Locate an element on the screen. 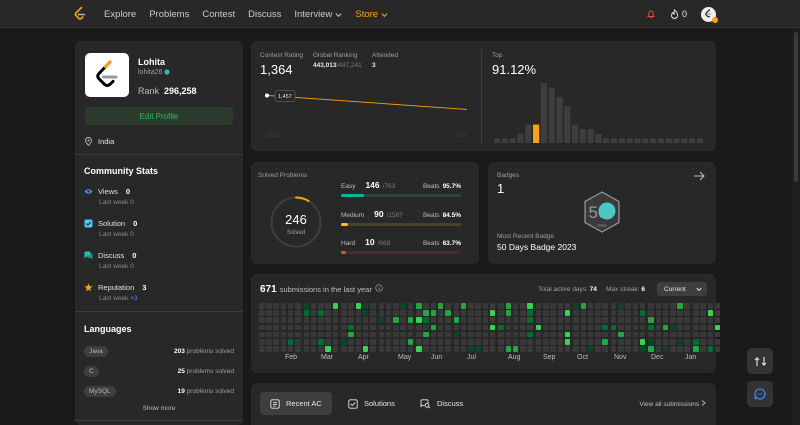 The width and height of the screenshot is (800, 425). fifty-days-badge-icon: 50 is located at coordinates (602, 212).